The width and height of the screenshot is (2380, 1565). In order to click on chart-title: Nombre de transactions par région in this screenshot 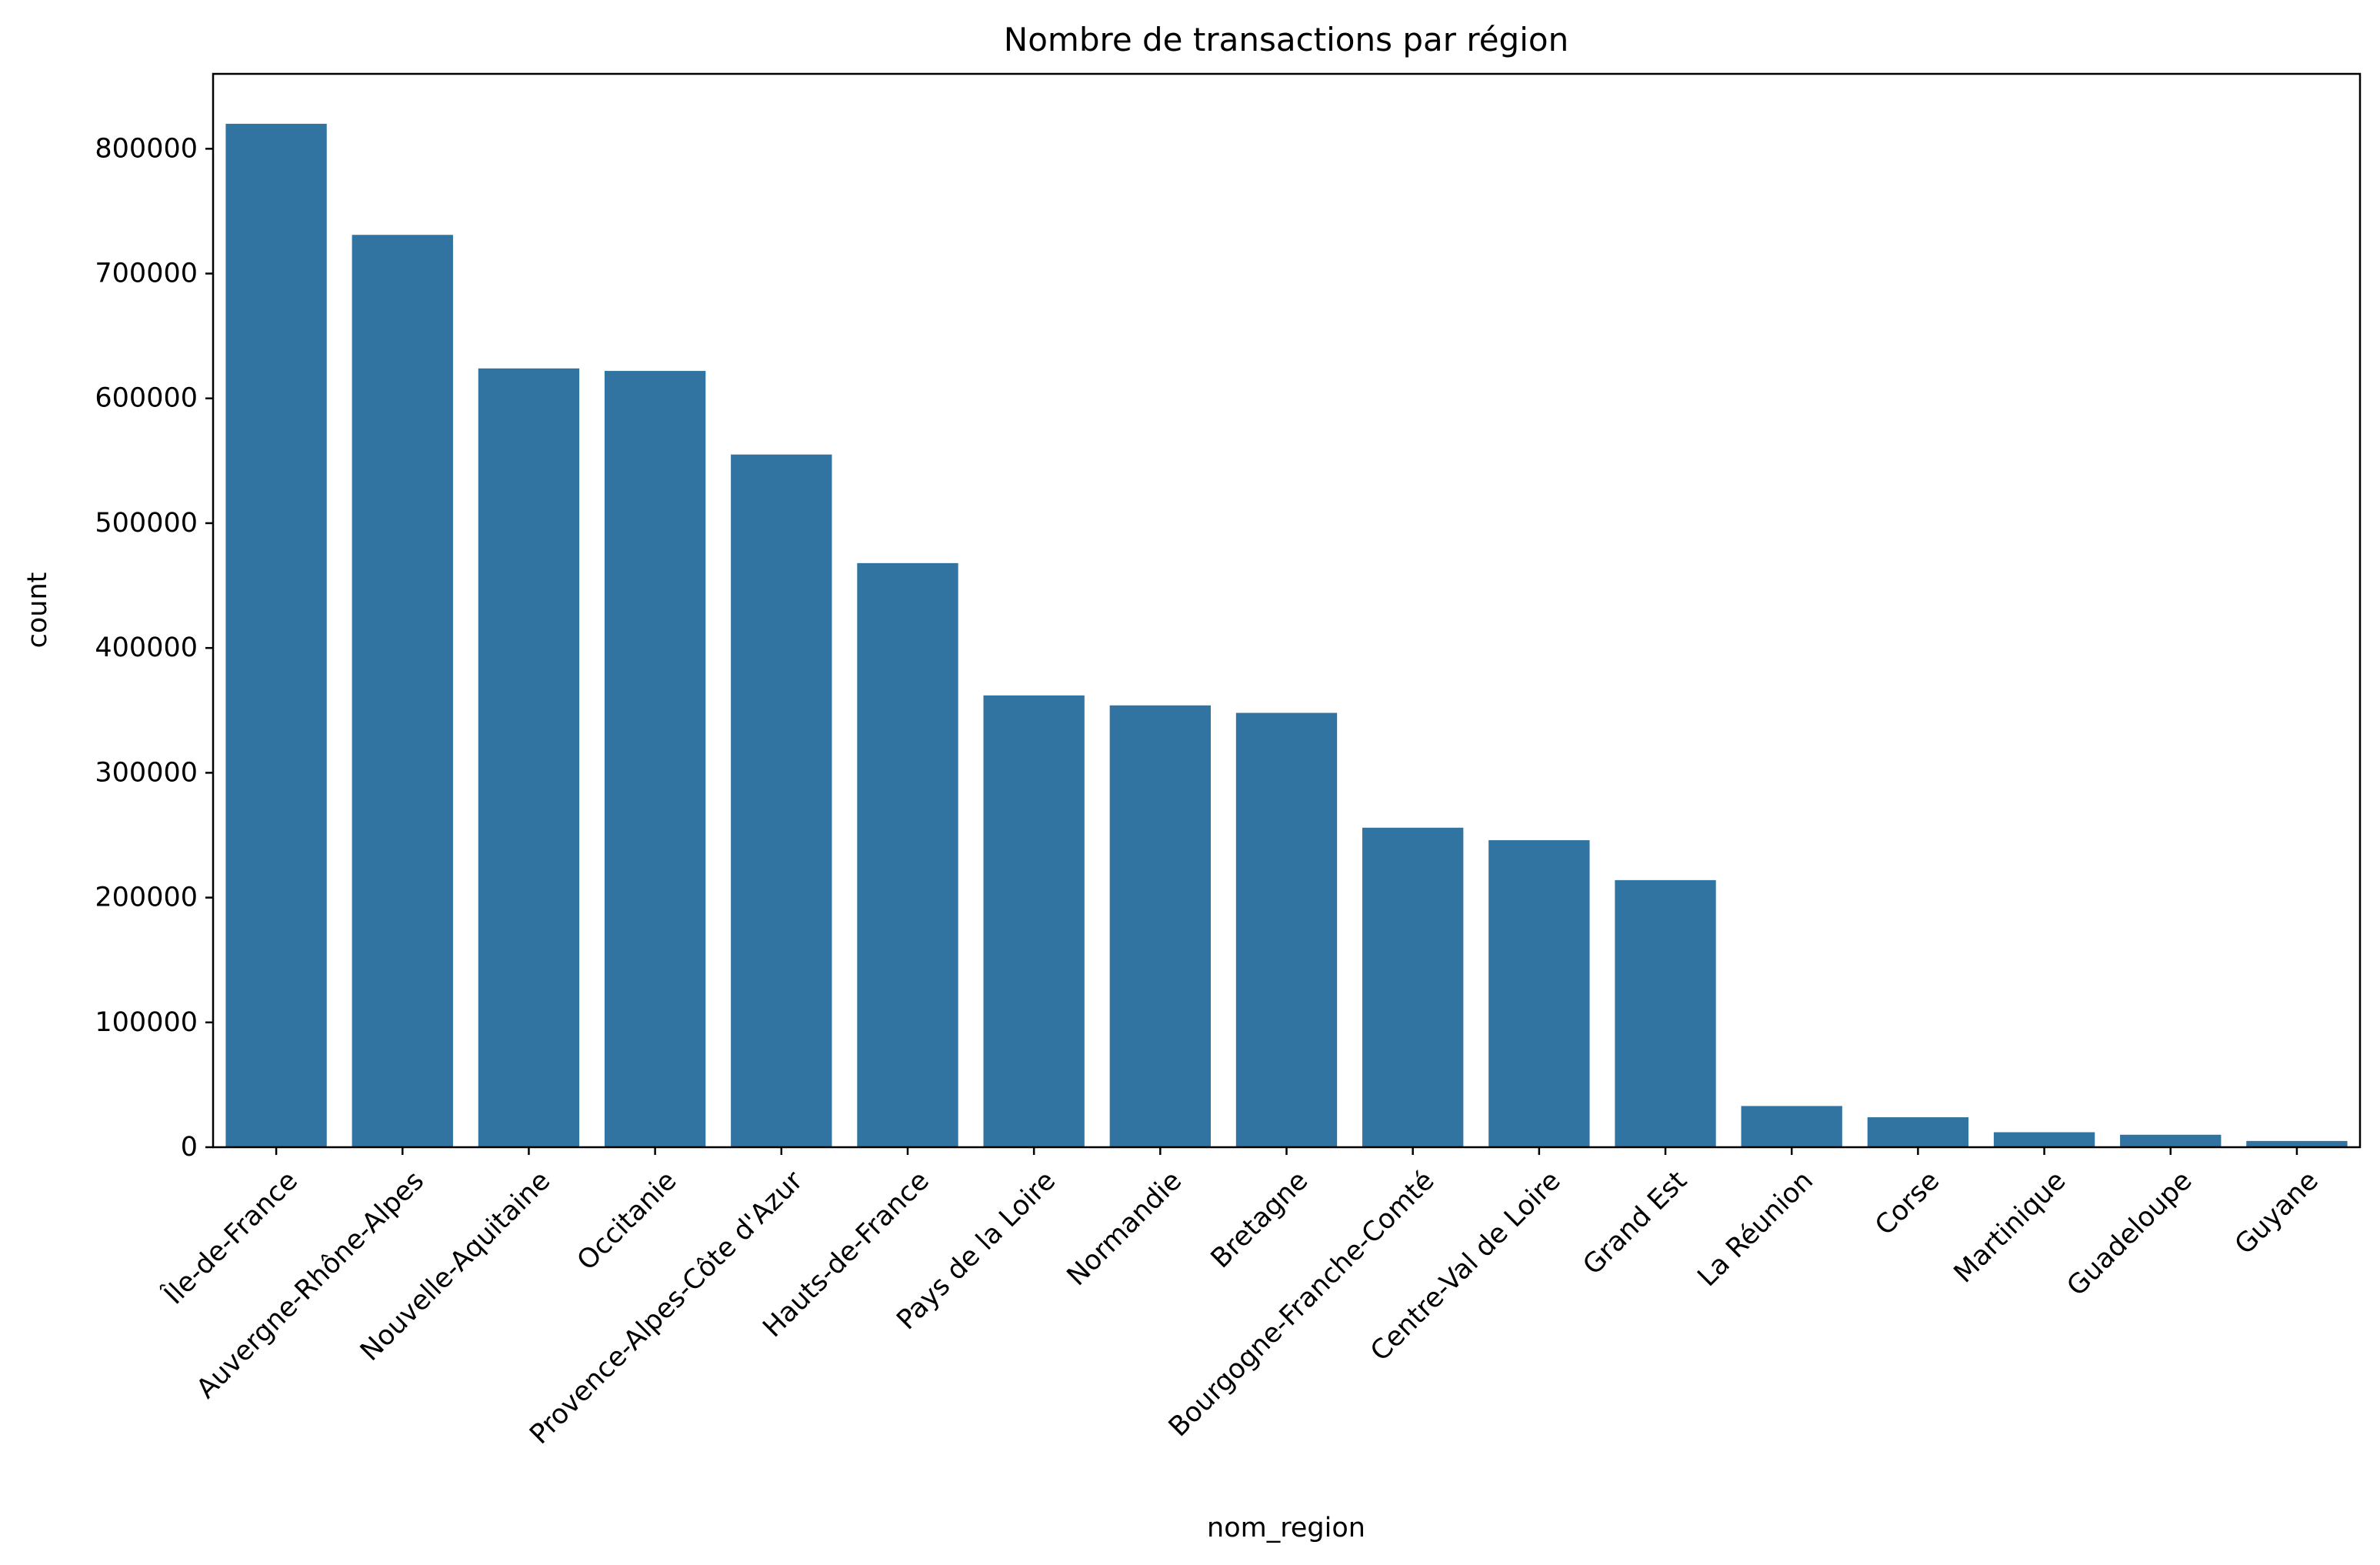, I will do `click(1286, 39)`.